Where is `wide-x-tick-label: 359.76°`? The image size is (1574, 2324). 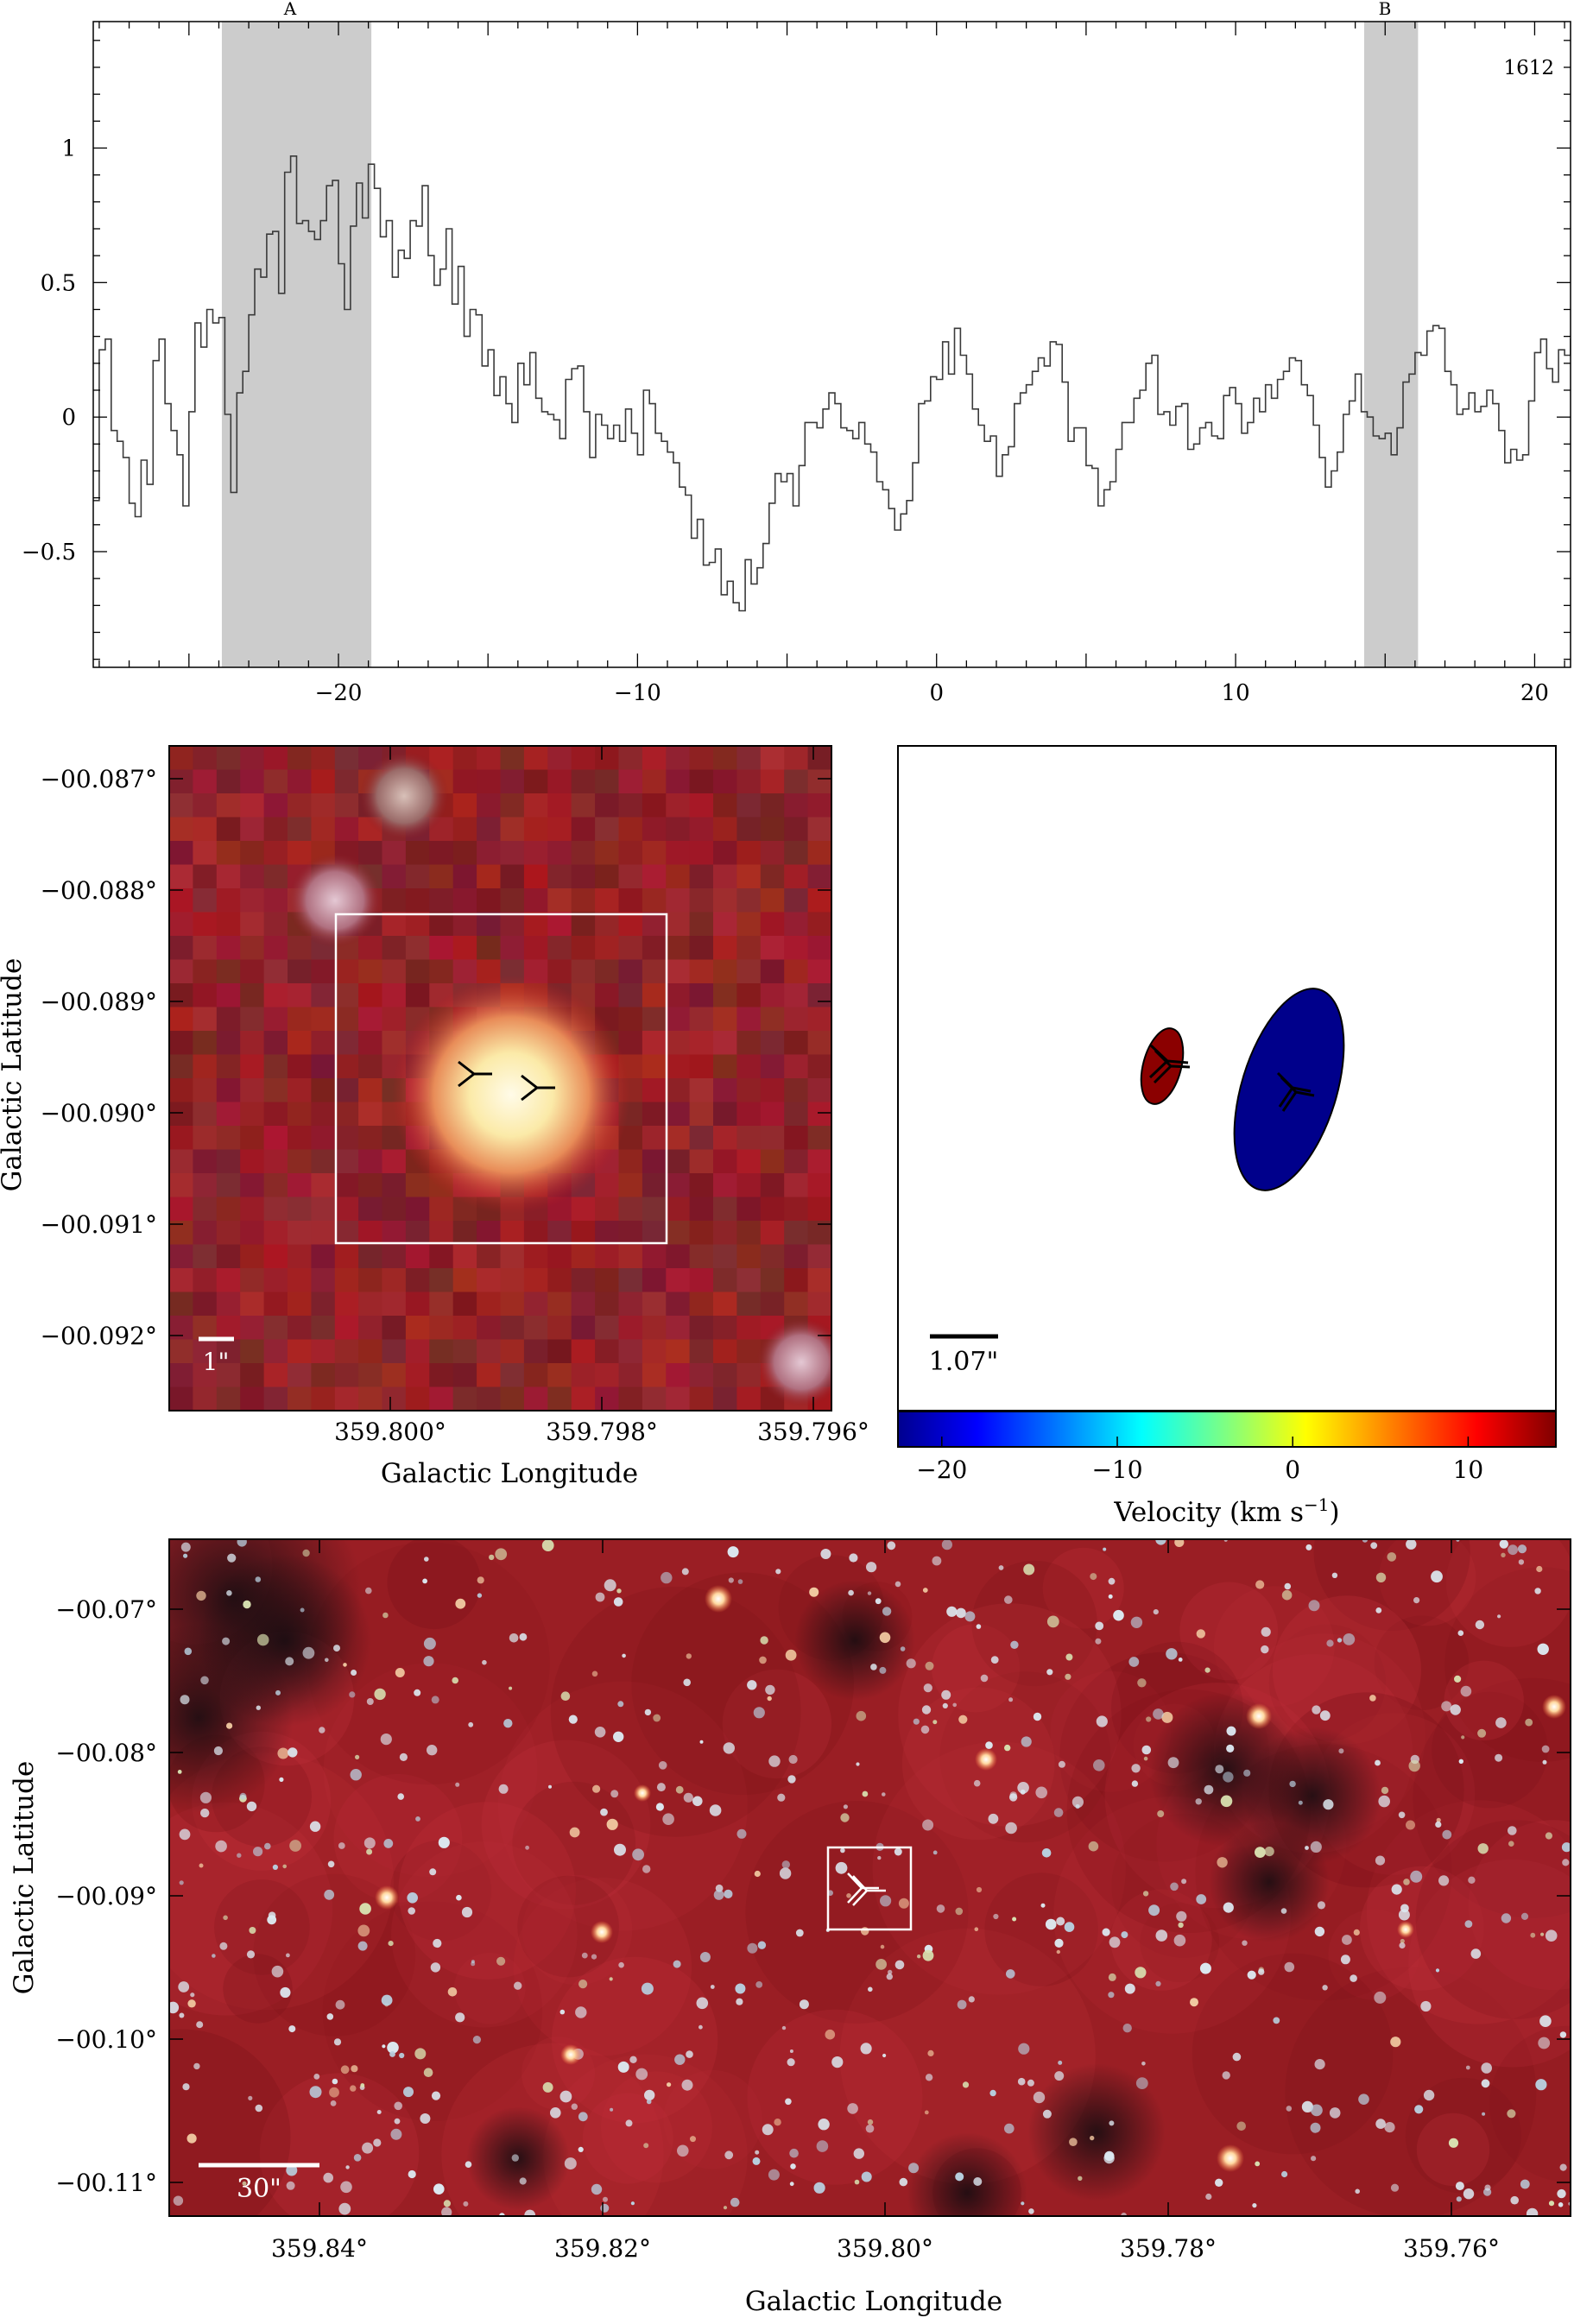
wide-x-tick-label: 359.76° is located at coordinates (1451, 2249).